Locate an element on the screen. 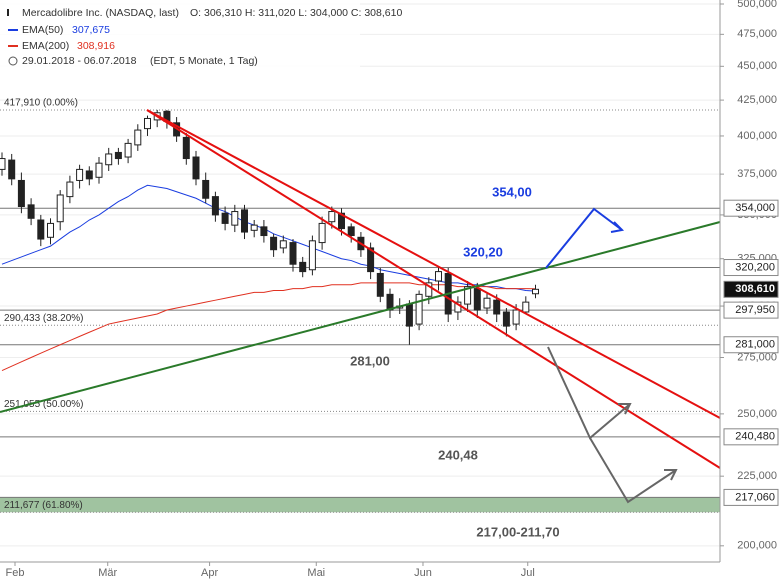 This screenshot has width=780, height=587. y-tick-label: 450,000 is located at coordinates (757, 66).